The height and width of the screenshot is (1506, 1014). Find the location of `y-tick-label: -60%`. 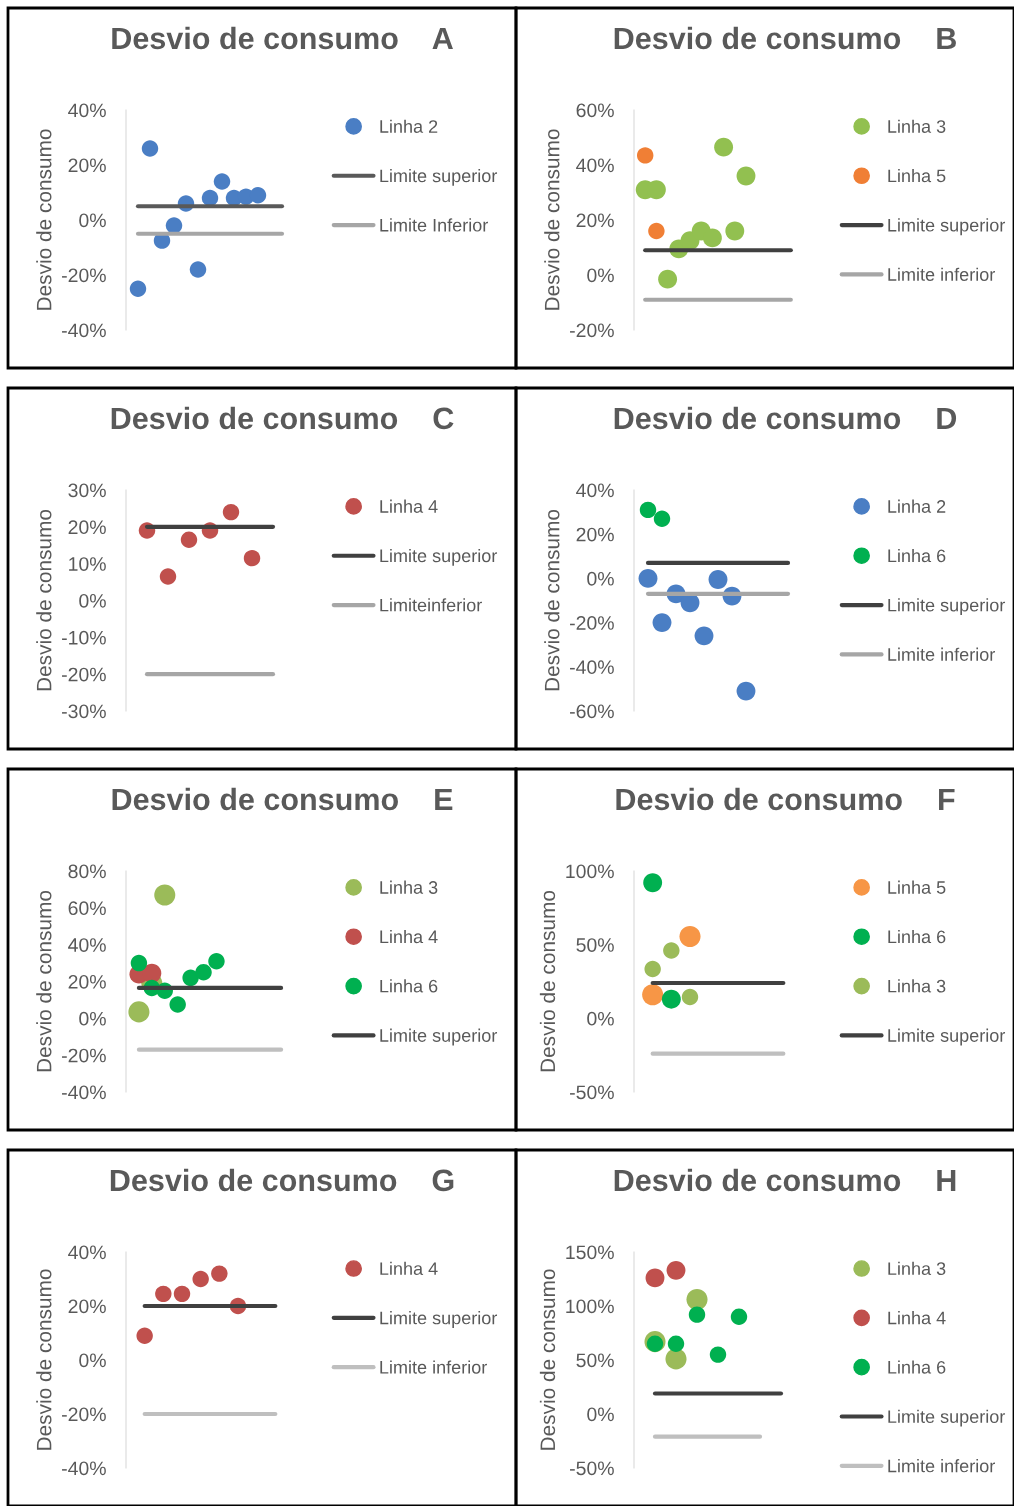

y-tick-label: -60% is located at coordinates (592, 711).